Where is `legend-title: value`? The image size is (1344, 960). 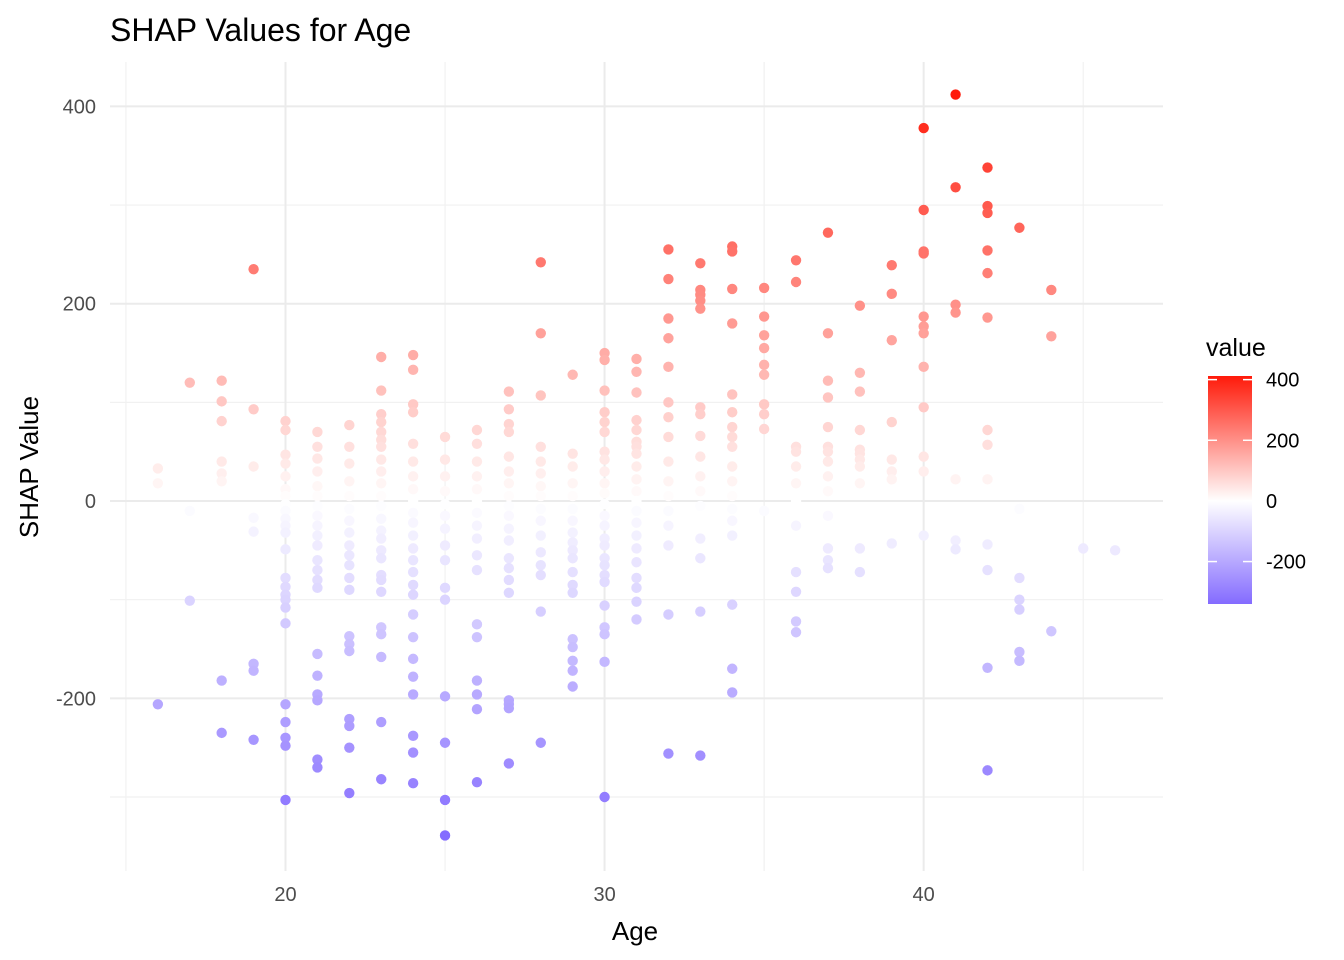
legend-title: value is located at coordinates (1236, 348).